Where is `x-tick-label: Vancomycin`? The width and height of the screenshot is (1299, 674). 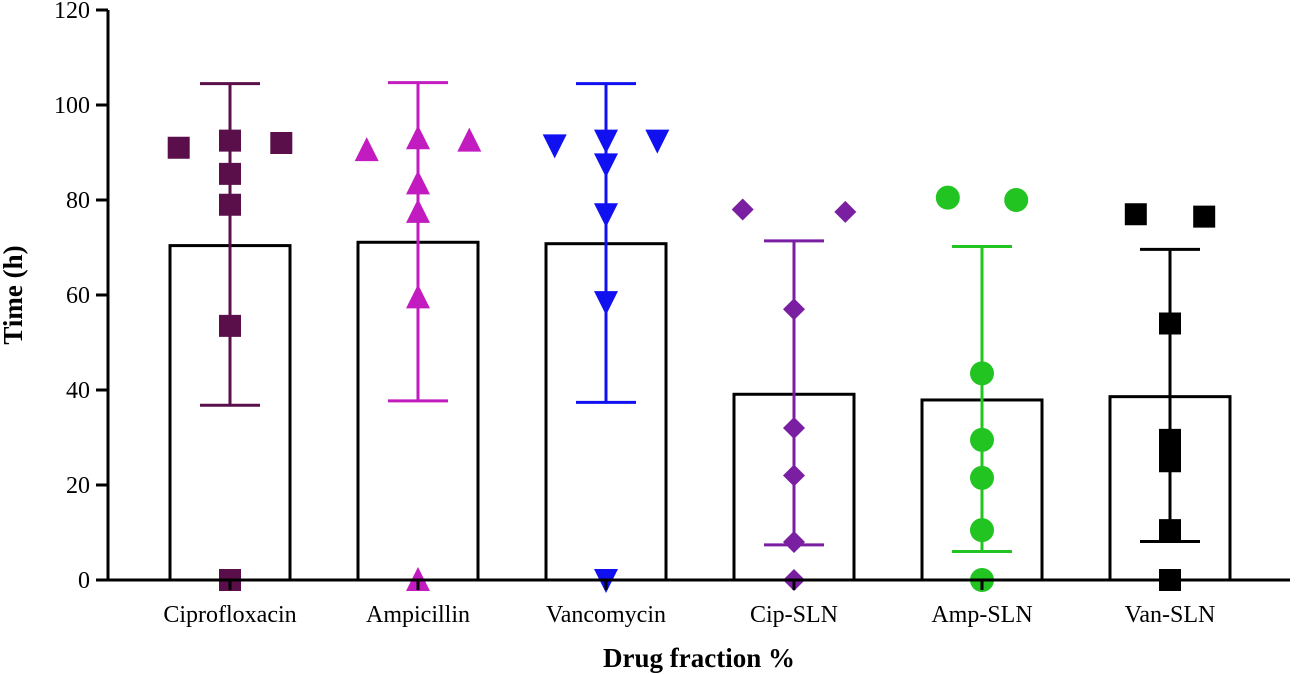 x-tick-label: Vancomycin is located at coordinates (606, 615).